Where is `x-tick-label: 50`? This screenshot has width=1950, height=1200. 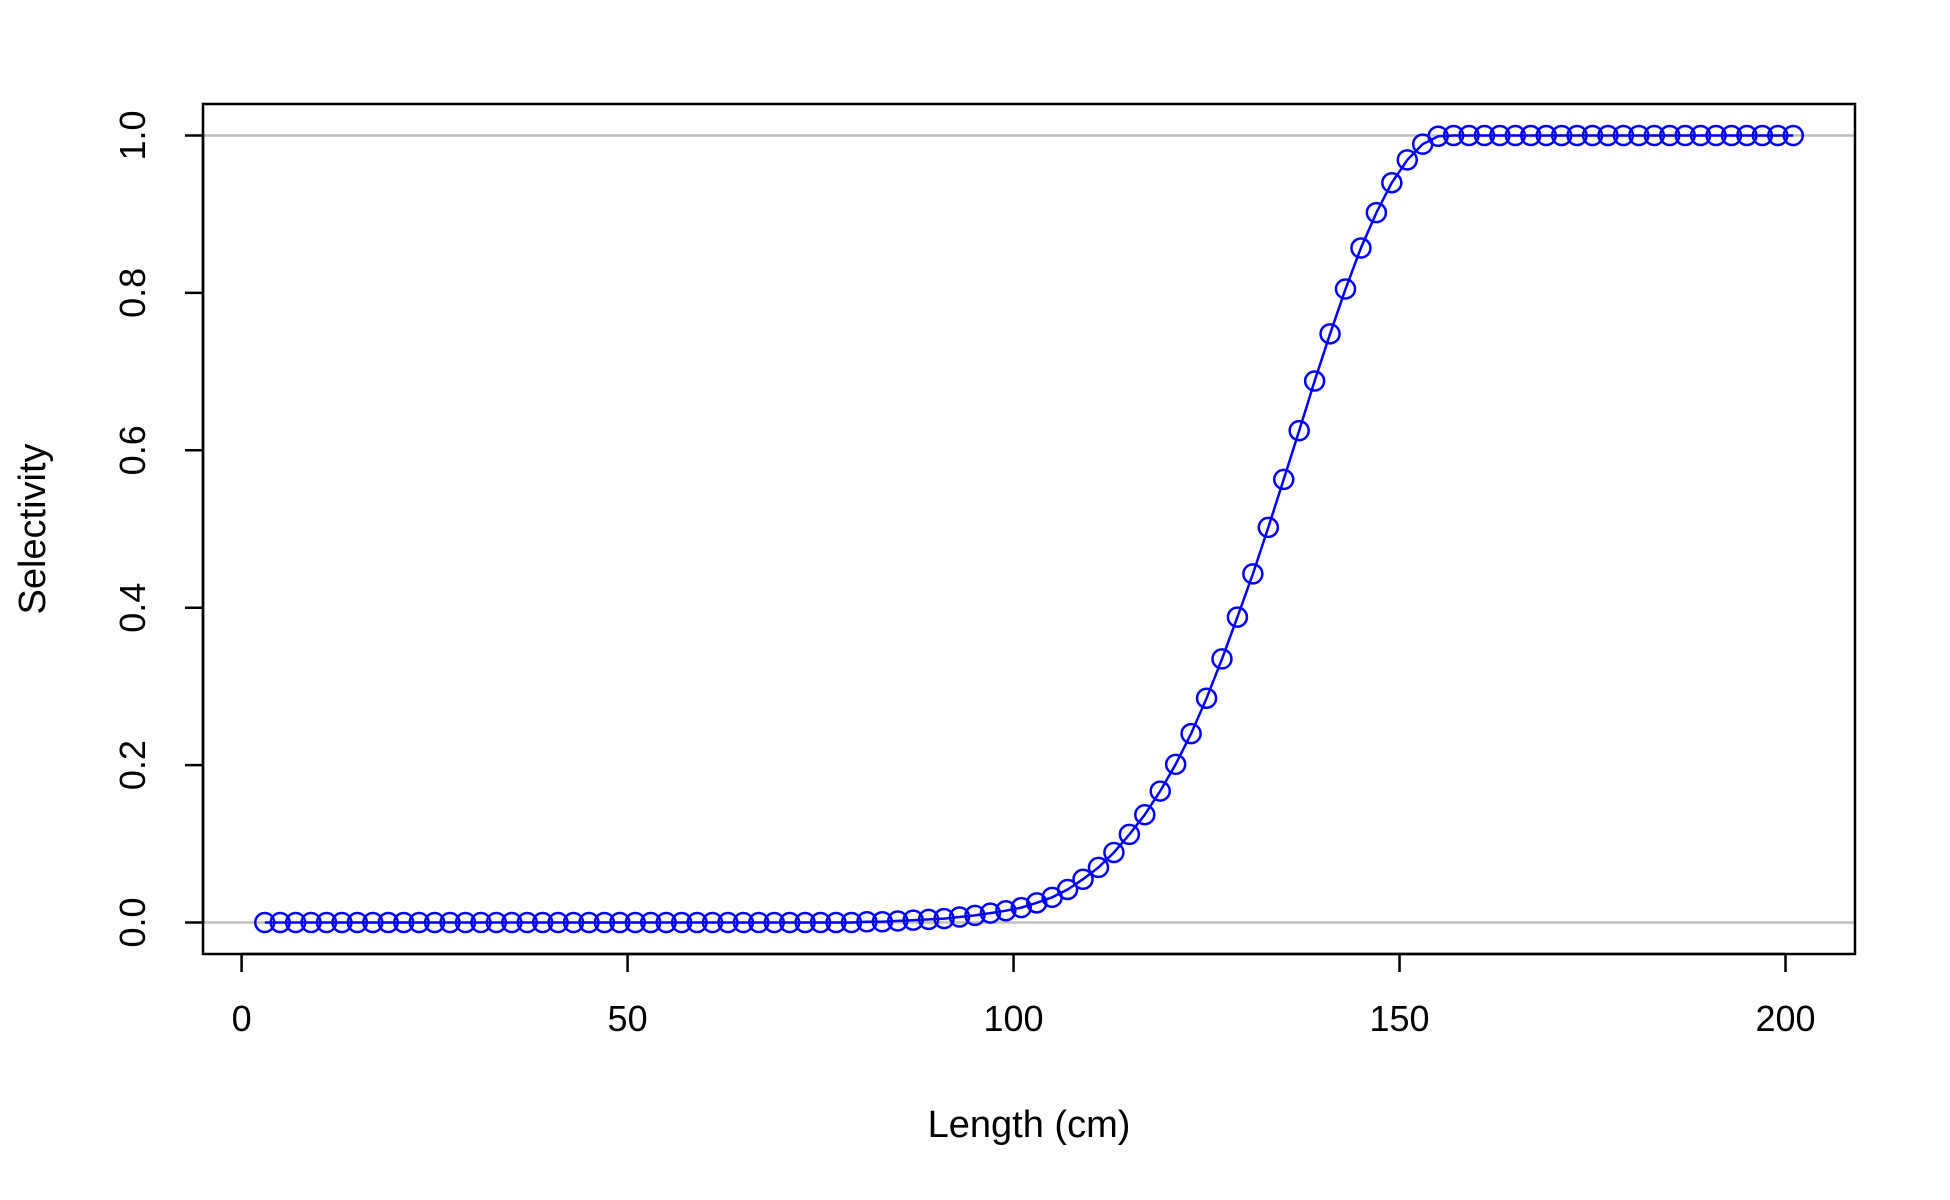
x-tick-label: 50 is located at coordinates (628, 1018).